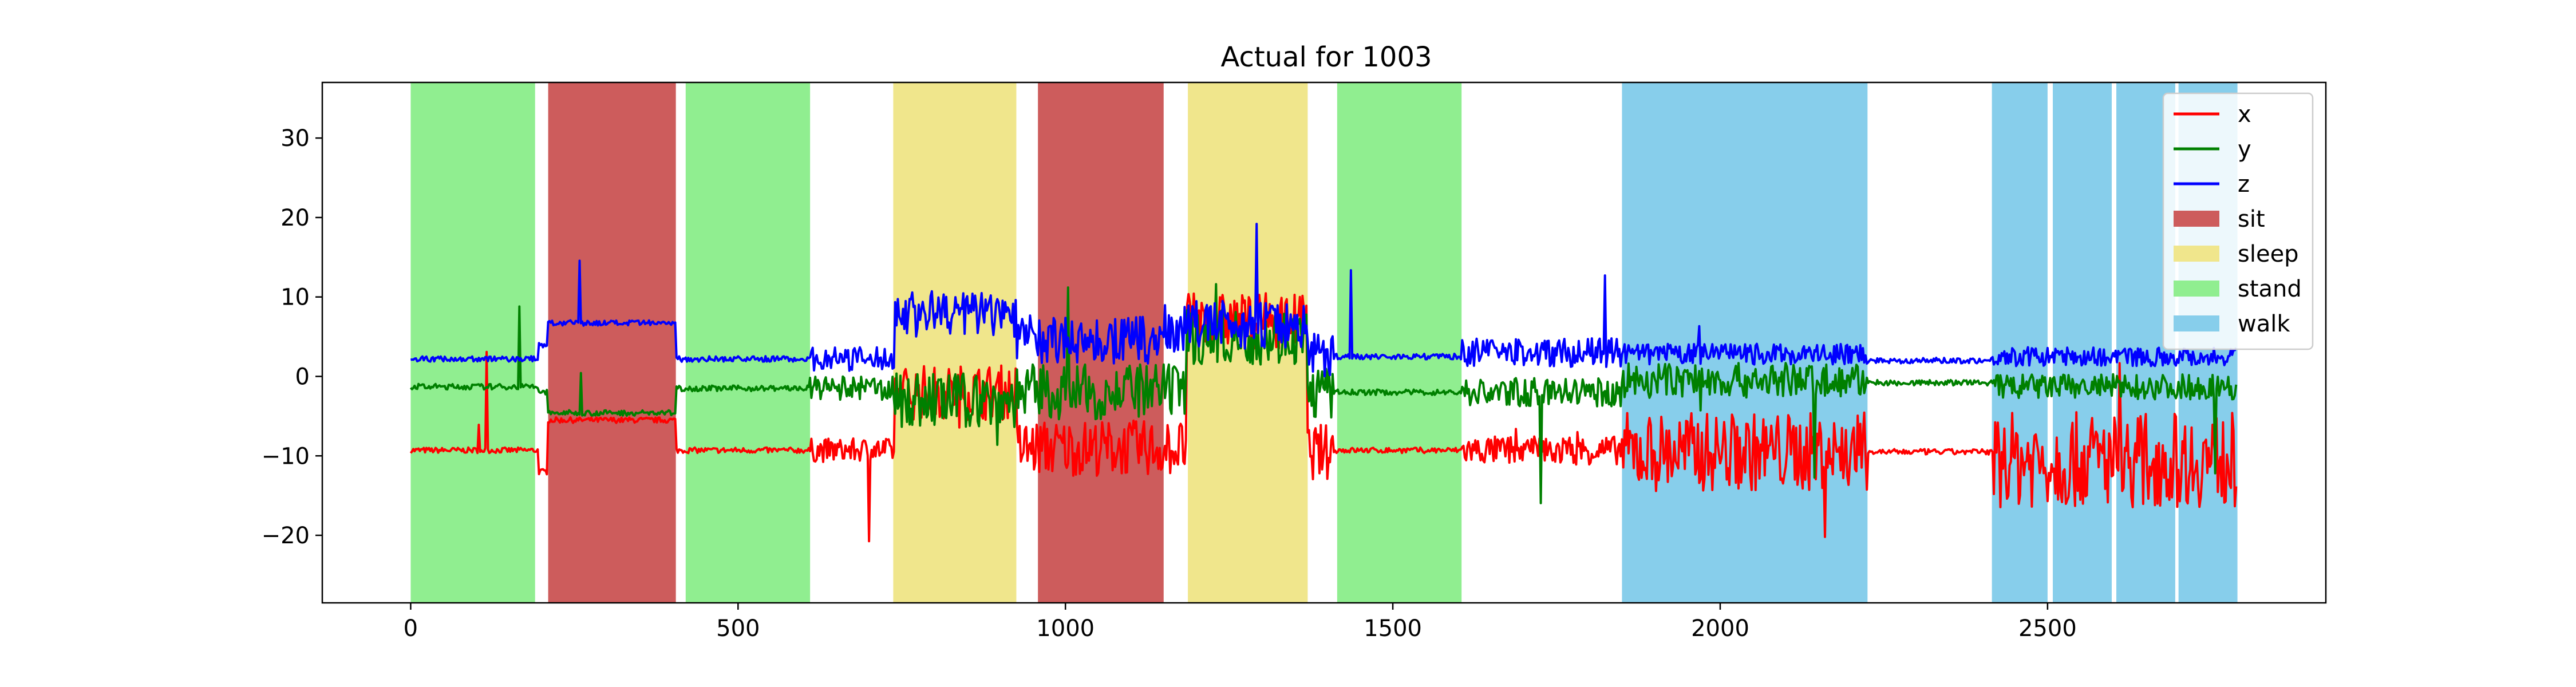 The image size is (2576, 687). I want to click on x-tick-label: 0, so click(411, 628).